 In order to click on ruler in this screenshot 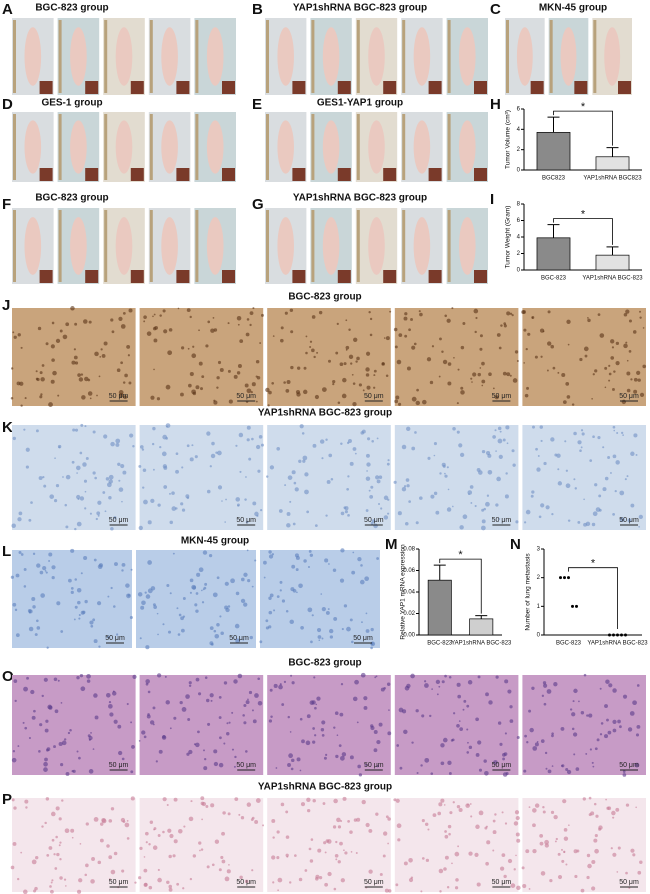, I will do `click(197, 56)`.